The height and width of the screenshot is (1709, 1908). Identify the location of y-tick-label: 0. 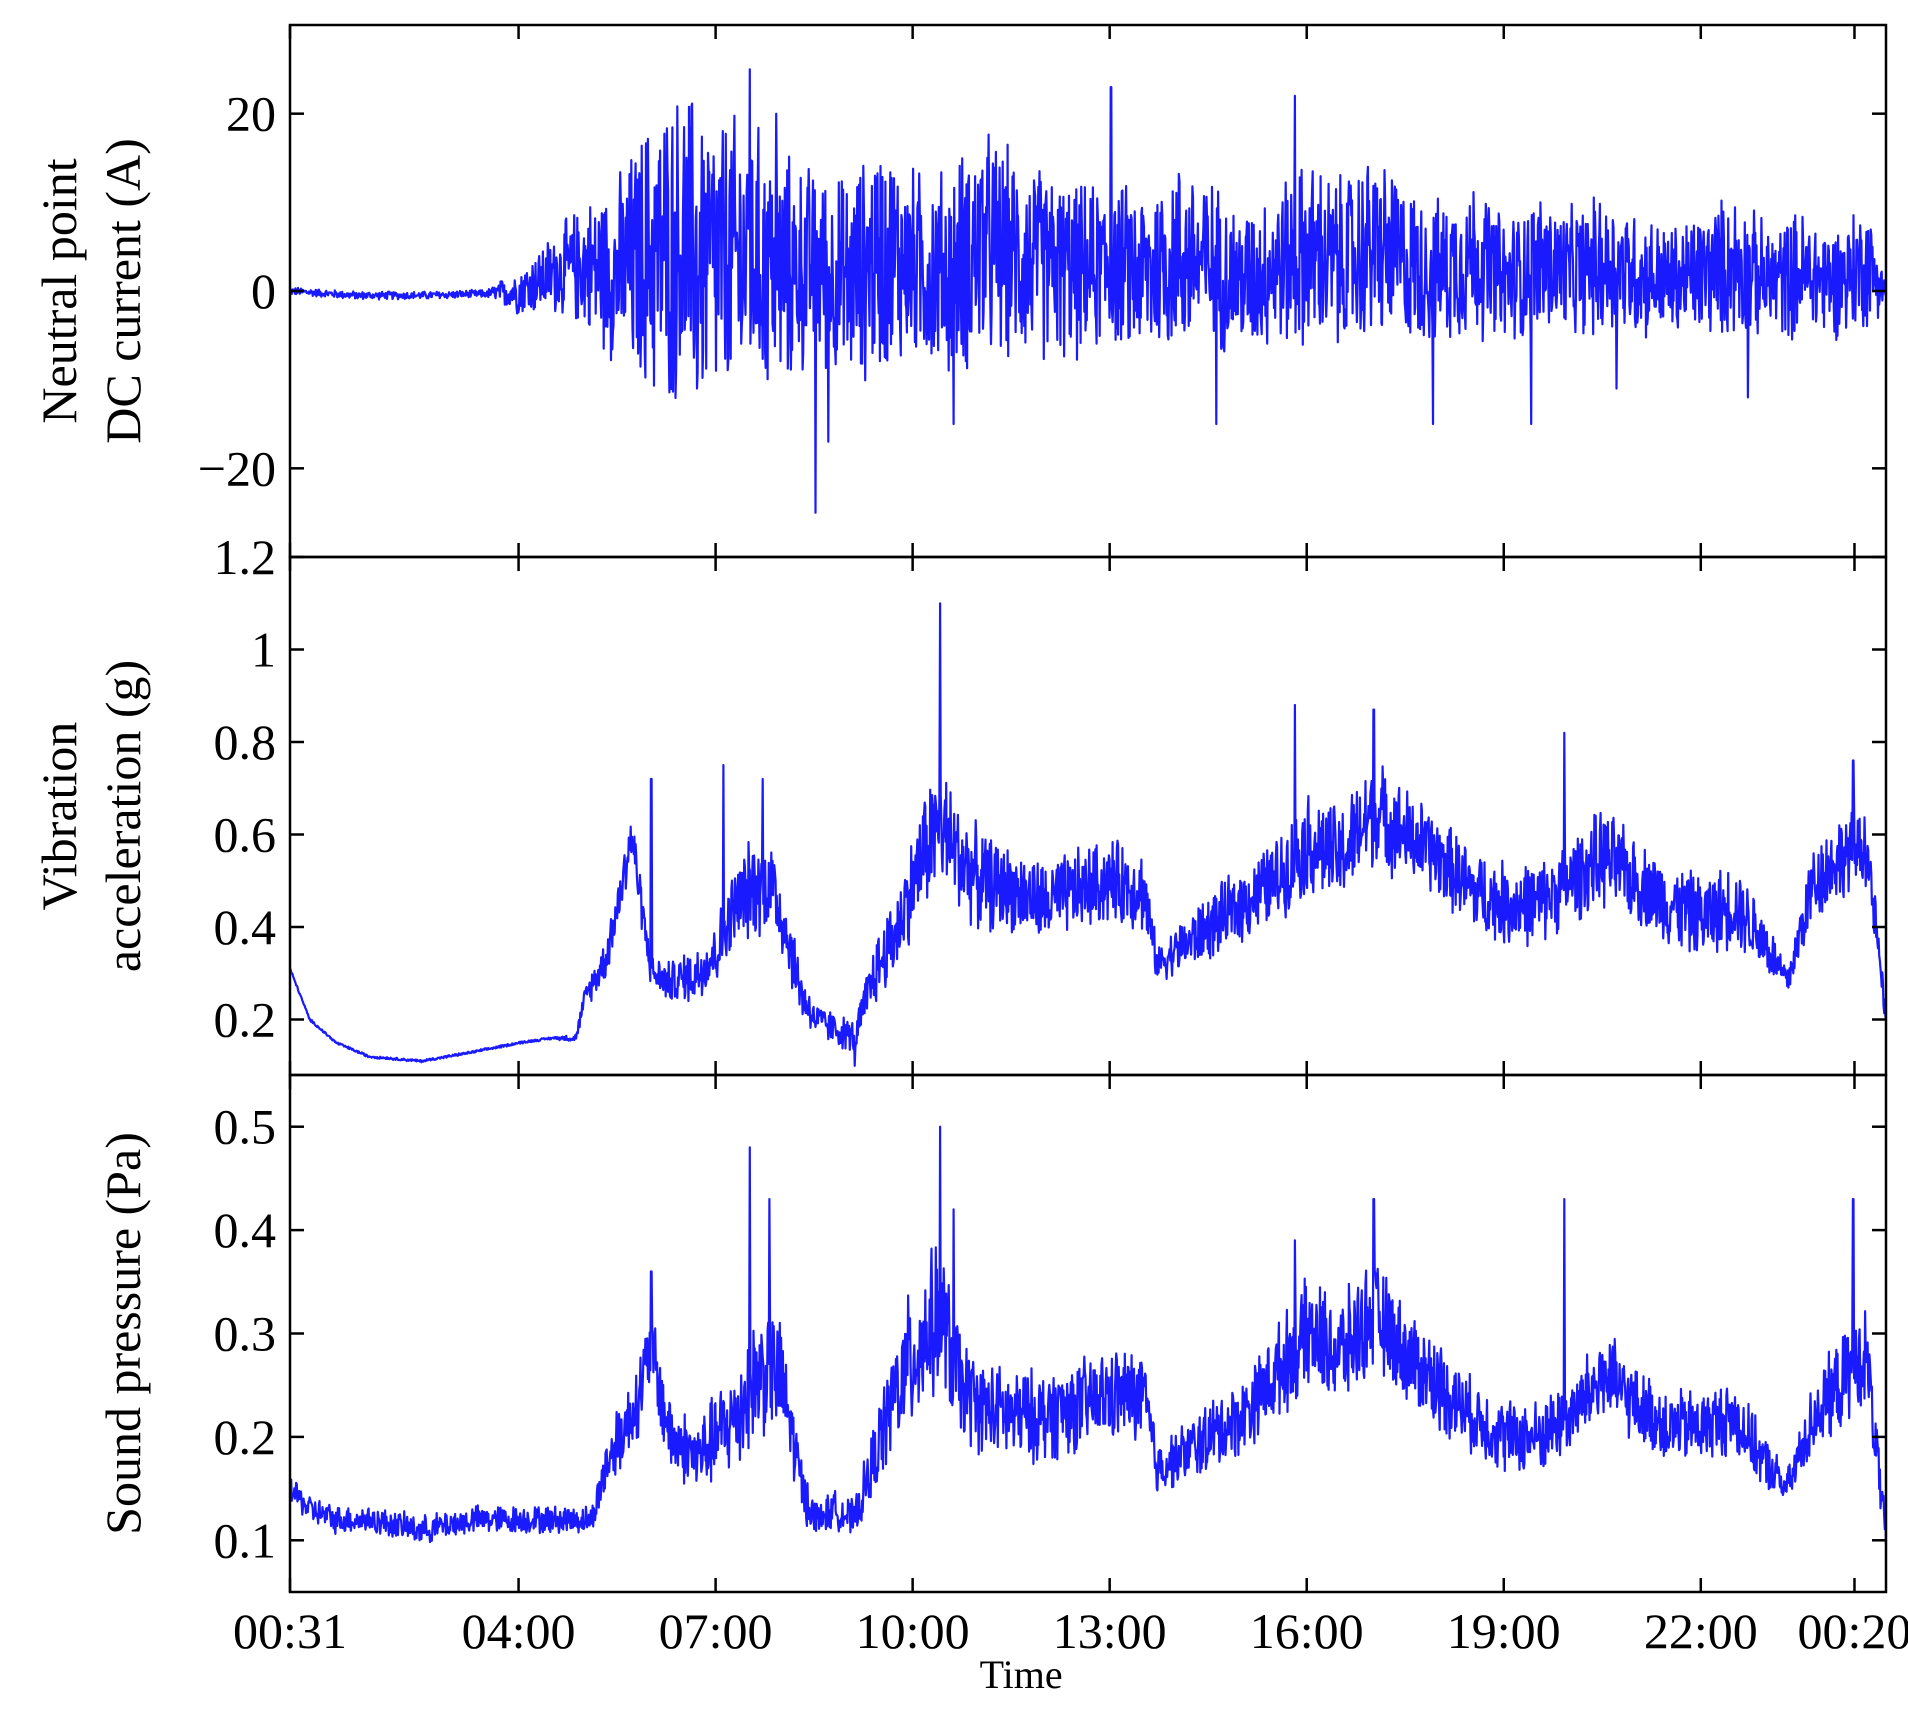
(263, 291).